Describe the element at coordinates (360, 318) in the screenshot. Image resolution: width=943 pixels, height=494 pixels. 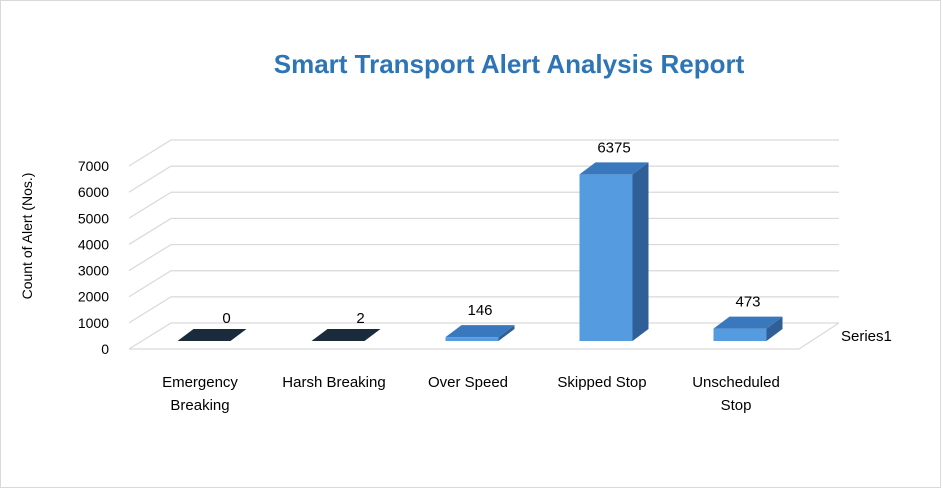
I see `data-label: 2` at that location.